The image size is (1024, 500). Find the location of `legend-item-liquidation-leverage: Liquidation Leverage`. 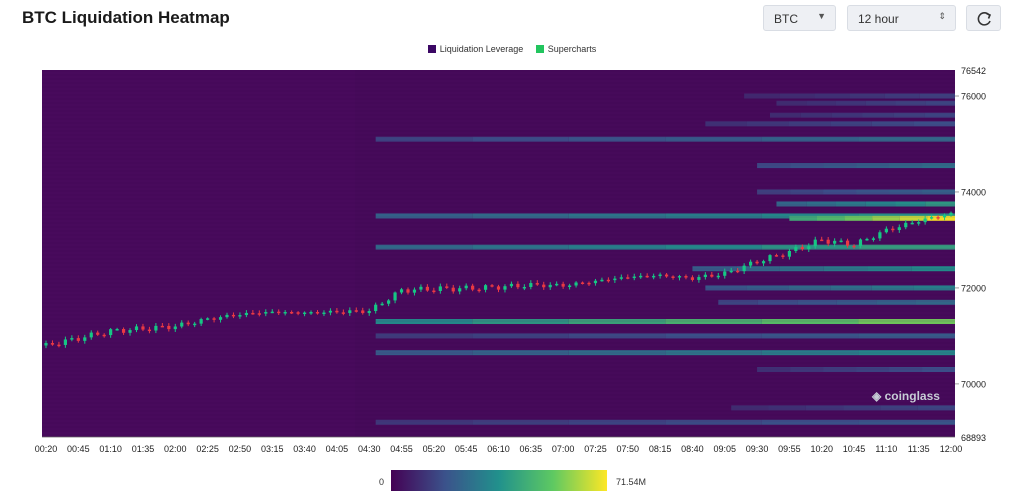

legend-item-liquidation-leverage: Liquidation Leverage is located at coordinates (475, 49).